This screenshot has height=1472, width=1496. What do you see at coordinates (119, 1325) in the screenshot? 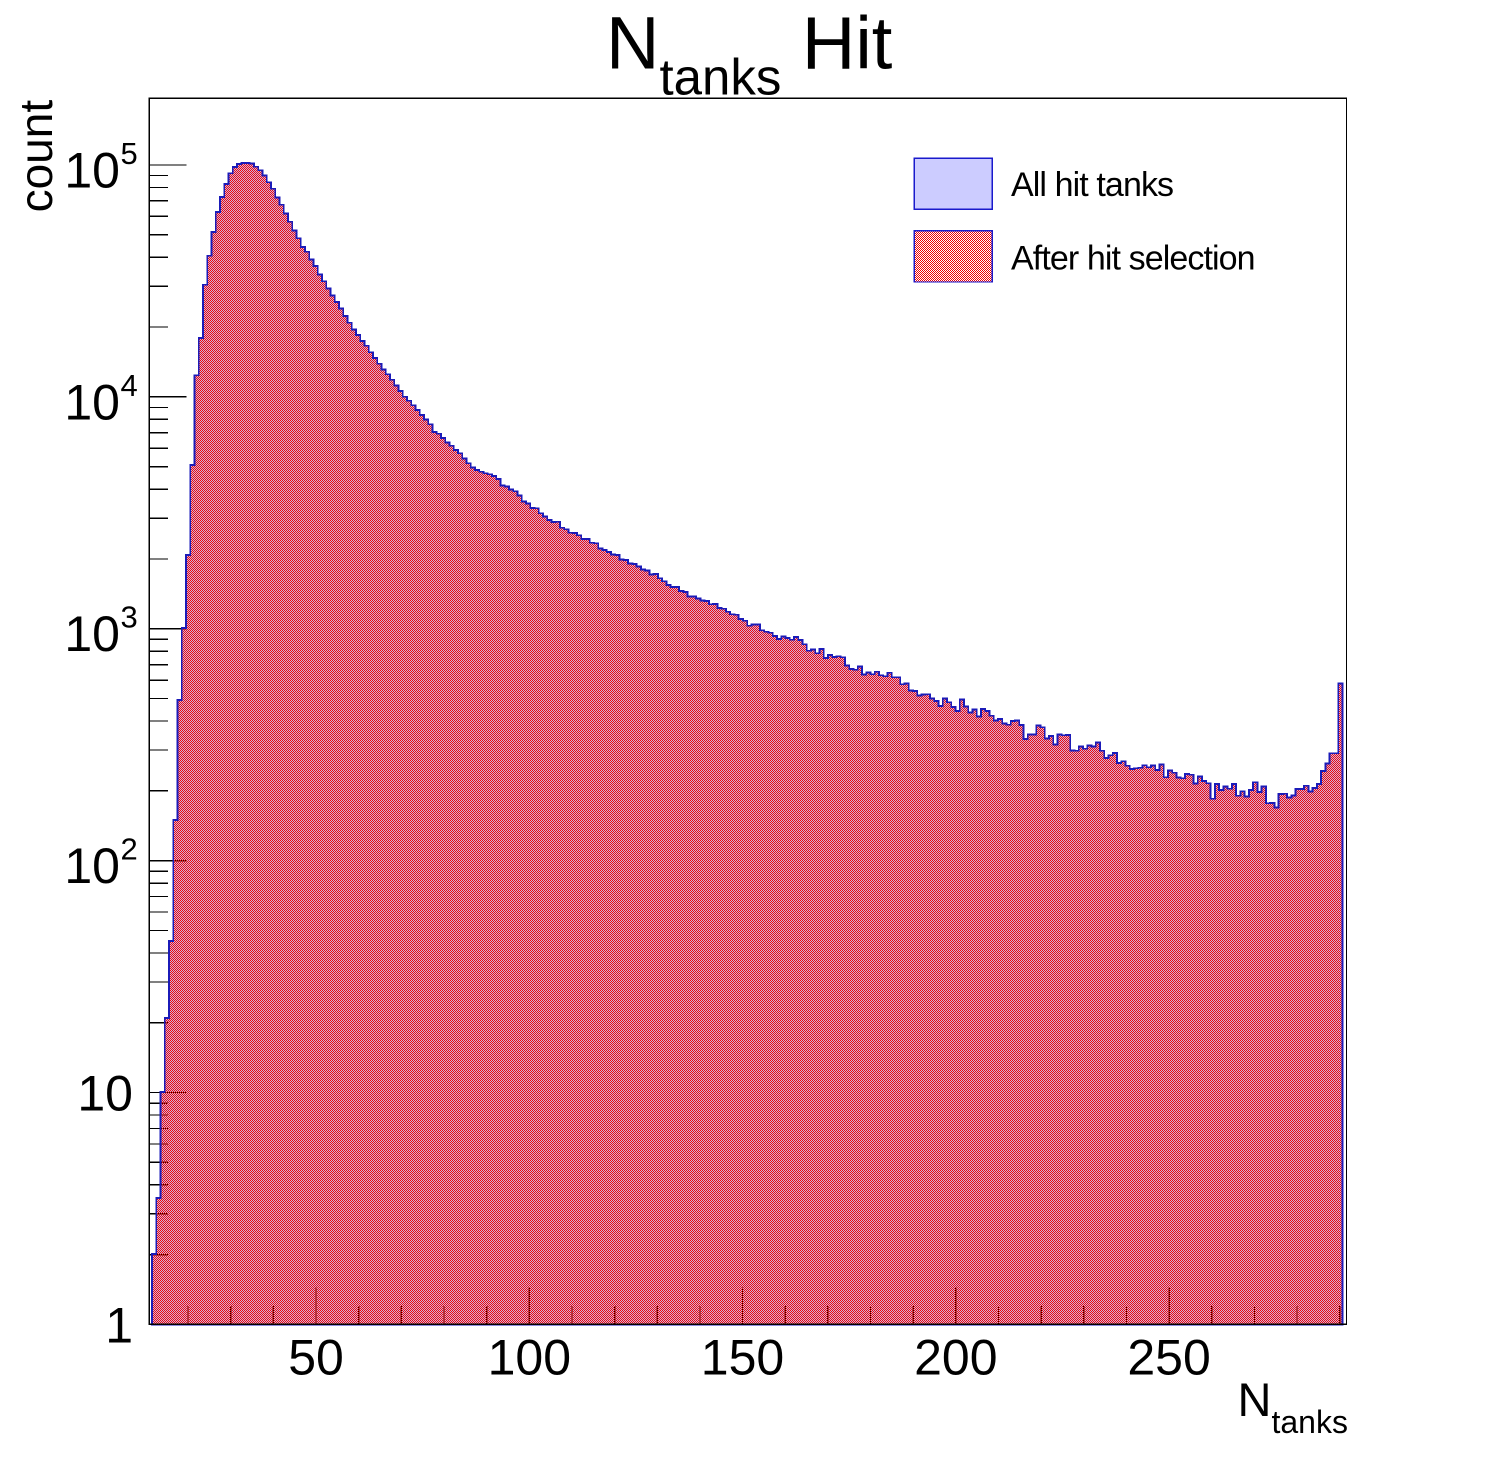
I see `svg-text: 1` at bounding box center [119, 1325].